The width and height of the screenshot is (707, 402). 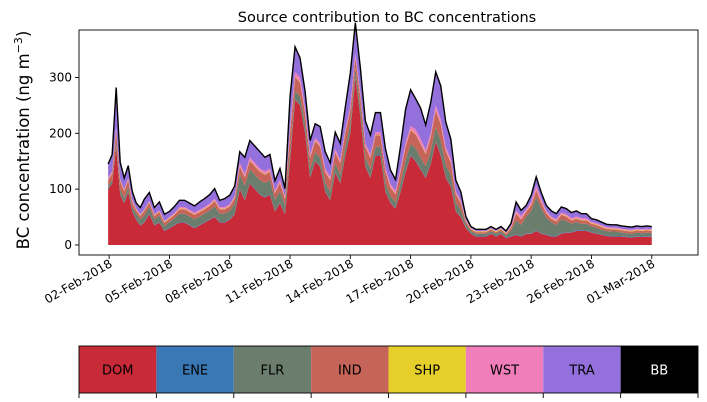 I want to click on legend-swatch-ene, so click(x=195, y=369).